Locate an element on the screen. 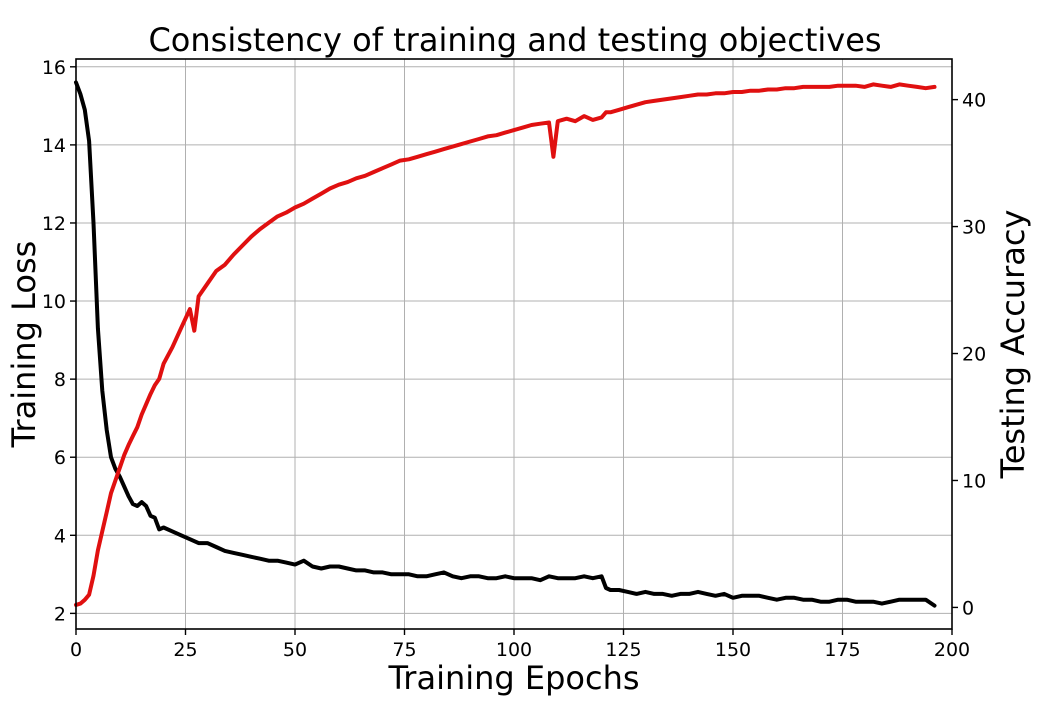 The width and height of the screenshot is (1050, 702). y-tick-label: 4 is located at coordinates (60, 536).